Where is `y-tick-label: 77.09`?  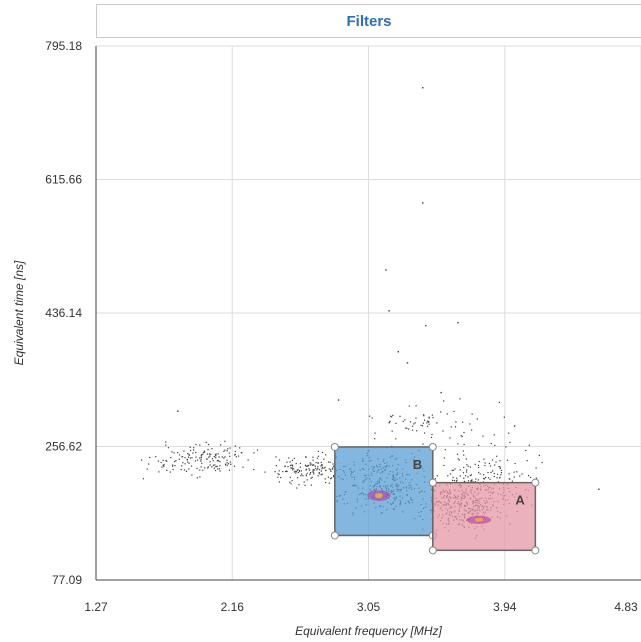
y-tick-label: 77.09 is located at coordinates (67, 580).